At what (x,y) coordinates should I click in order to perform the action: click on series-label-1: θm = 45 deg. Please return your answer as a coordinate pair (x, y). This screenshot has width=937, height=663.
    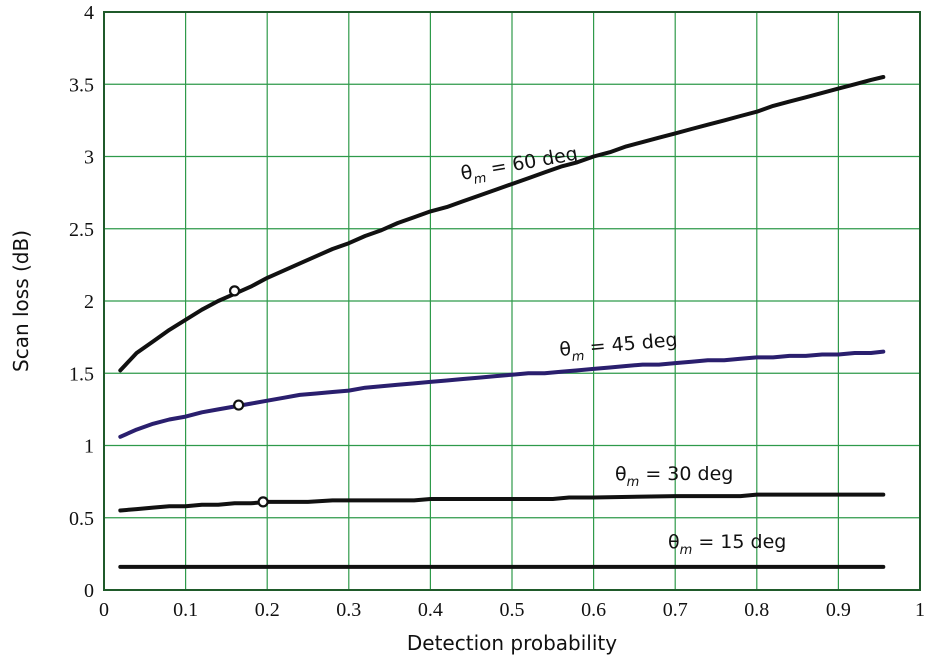
    Looking at the image, I should click on (619, 347).